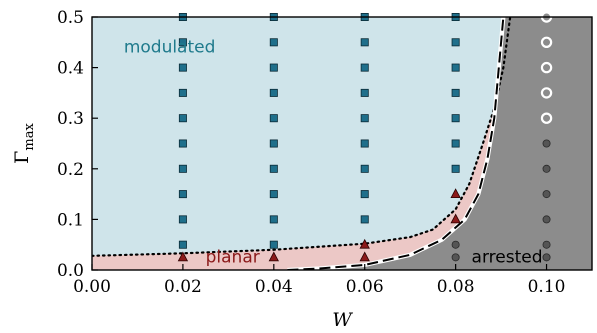 The height and width of the screenshot is (333, 597). What do you see at coordinates (70, 119) in the screenshot?
I see `y-tick-label: 0.3` at bounding box center [70, 119].